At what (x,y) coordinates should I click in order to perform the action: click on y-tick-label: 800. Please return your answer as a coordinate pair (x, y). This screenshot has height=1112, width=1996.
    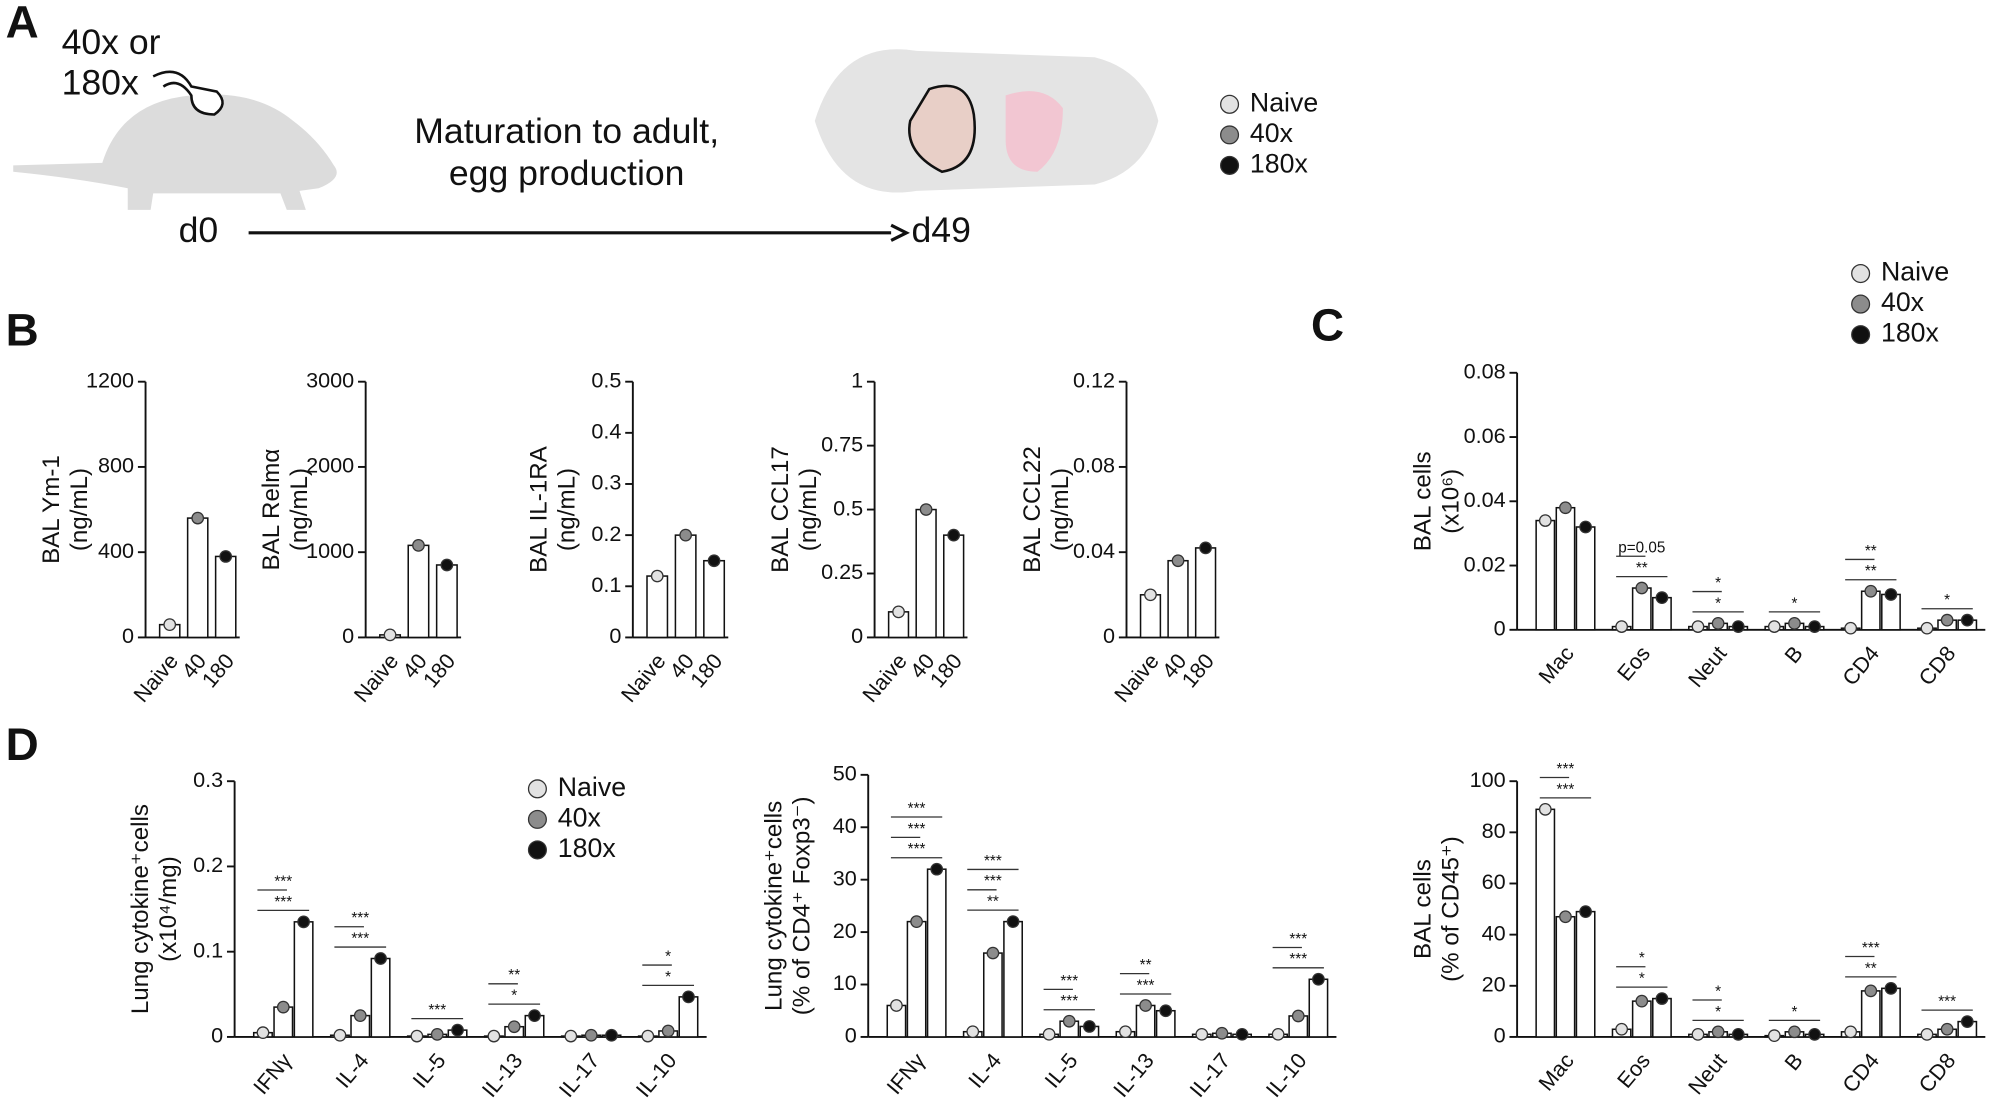
    Looking at the image, I should click on (116, 465).